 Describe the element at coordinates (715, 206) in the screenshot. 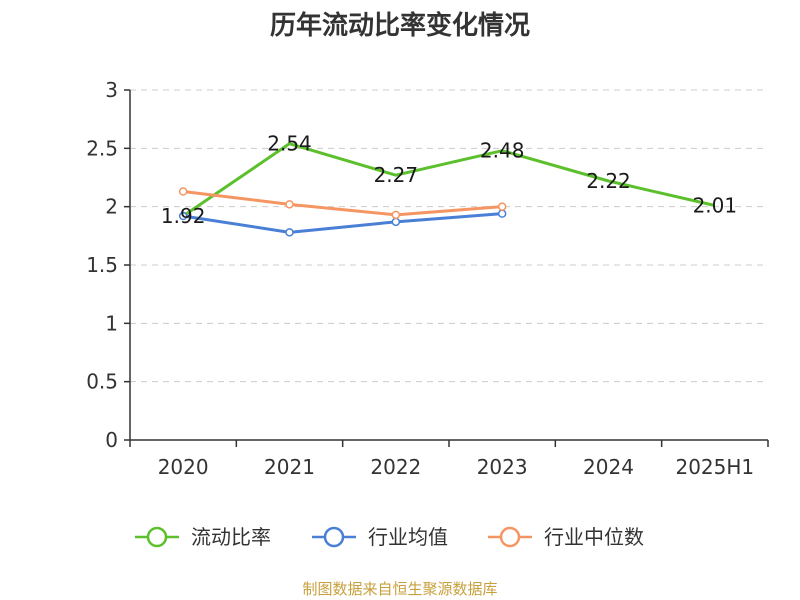

I see `data-label: 2.01` at that location.